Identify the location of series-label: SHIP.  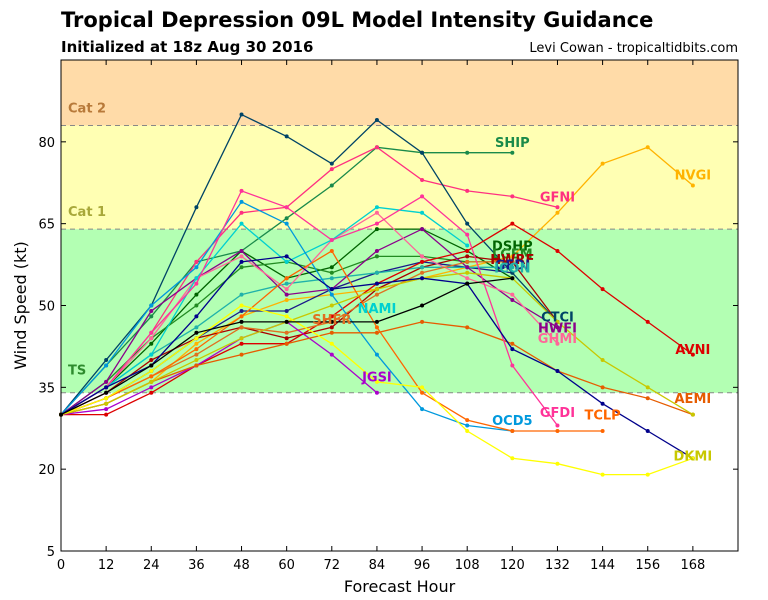
(512, 143).